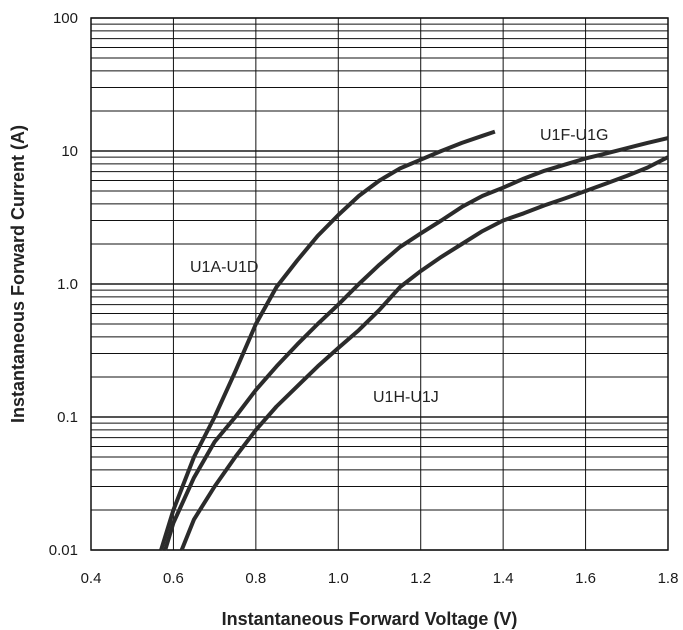 The image size is (683, 630). I want to click on y-tick-label: 10, so click(69, 151).